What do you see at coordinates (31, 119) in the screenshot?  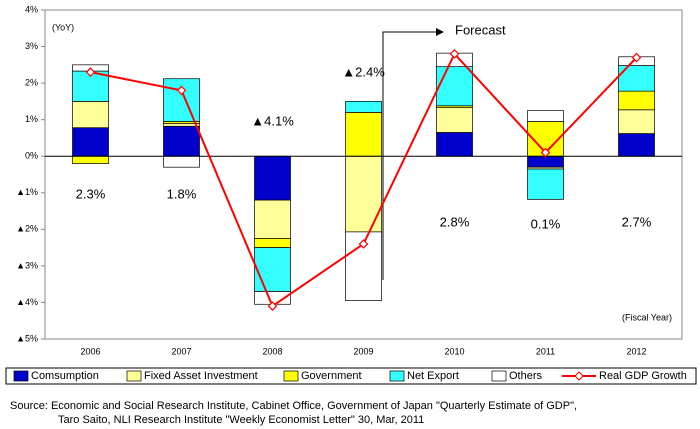 I see `y-tick-label: 1%` at bounding box center [31, 119].